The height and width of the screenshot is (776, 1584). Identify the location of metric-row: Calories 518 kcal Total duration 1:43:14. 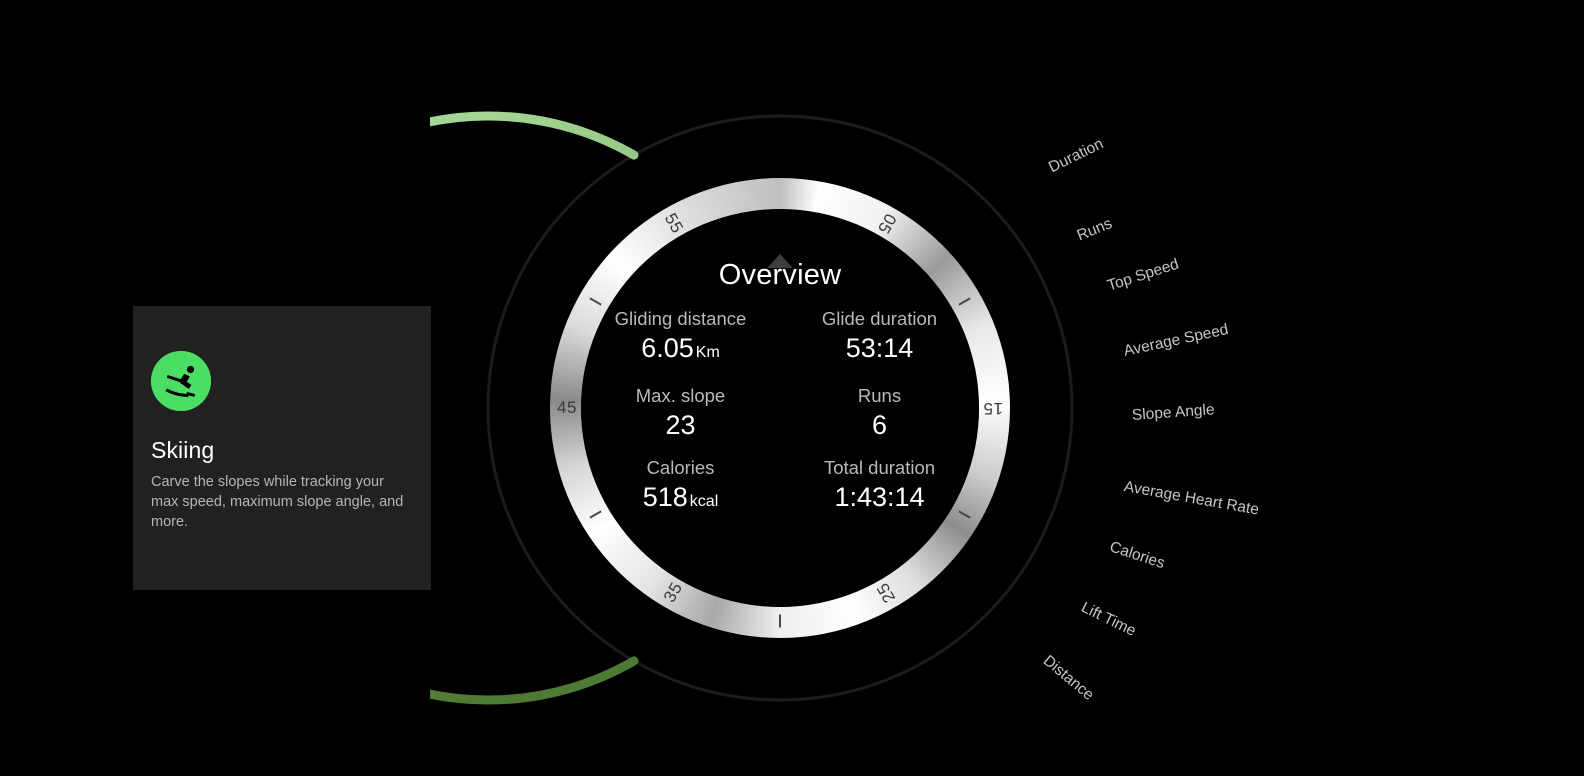
(780, 487).